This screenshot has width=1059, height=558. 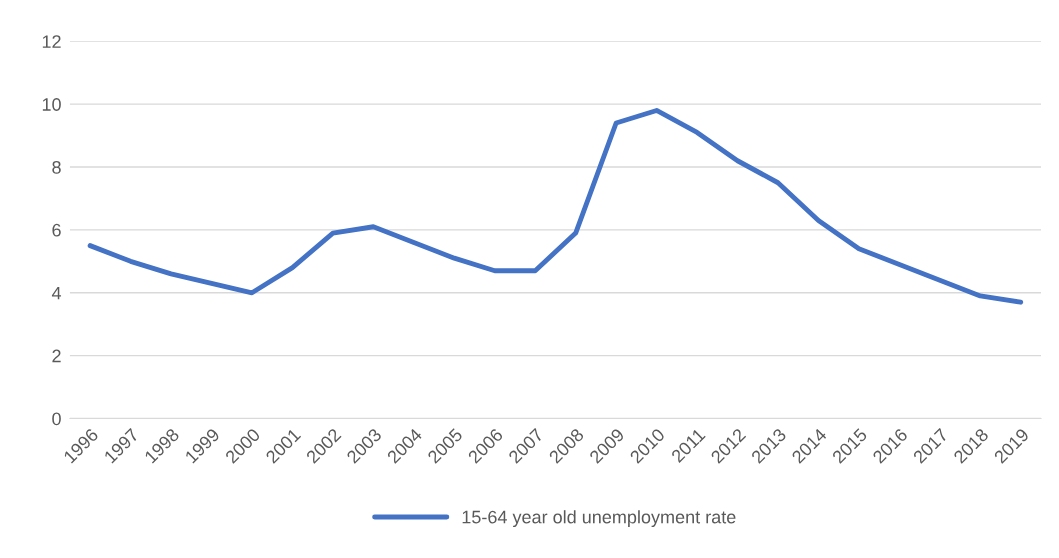 I want to click on y-tick-label: 0, so click(x=56, y=419).